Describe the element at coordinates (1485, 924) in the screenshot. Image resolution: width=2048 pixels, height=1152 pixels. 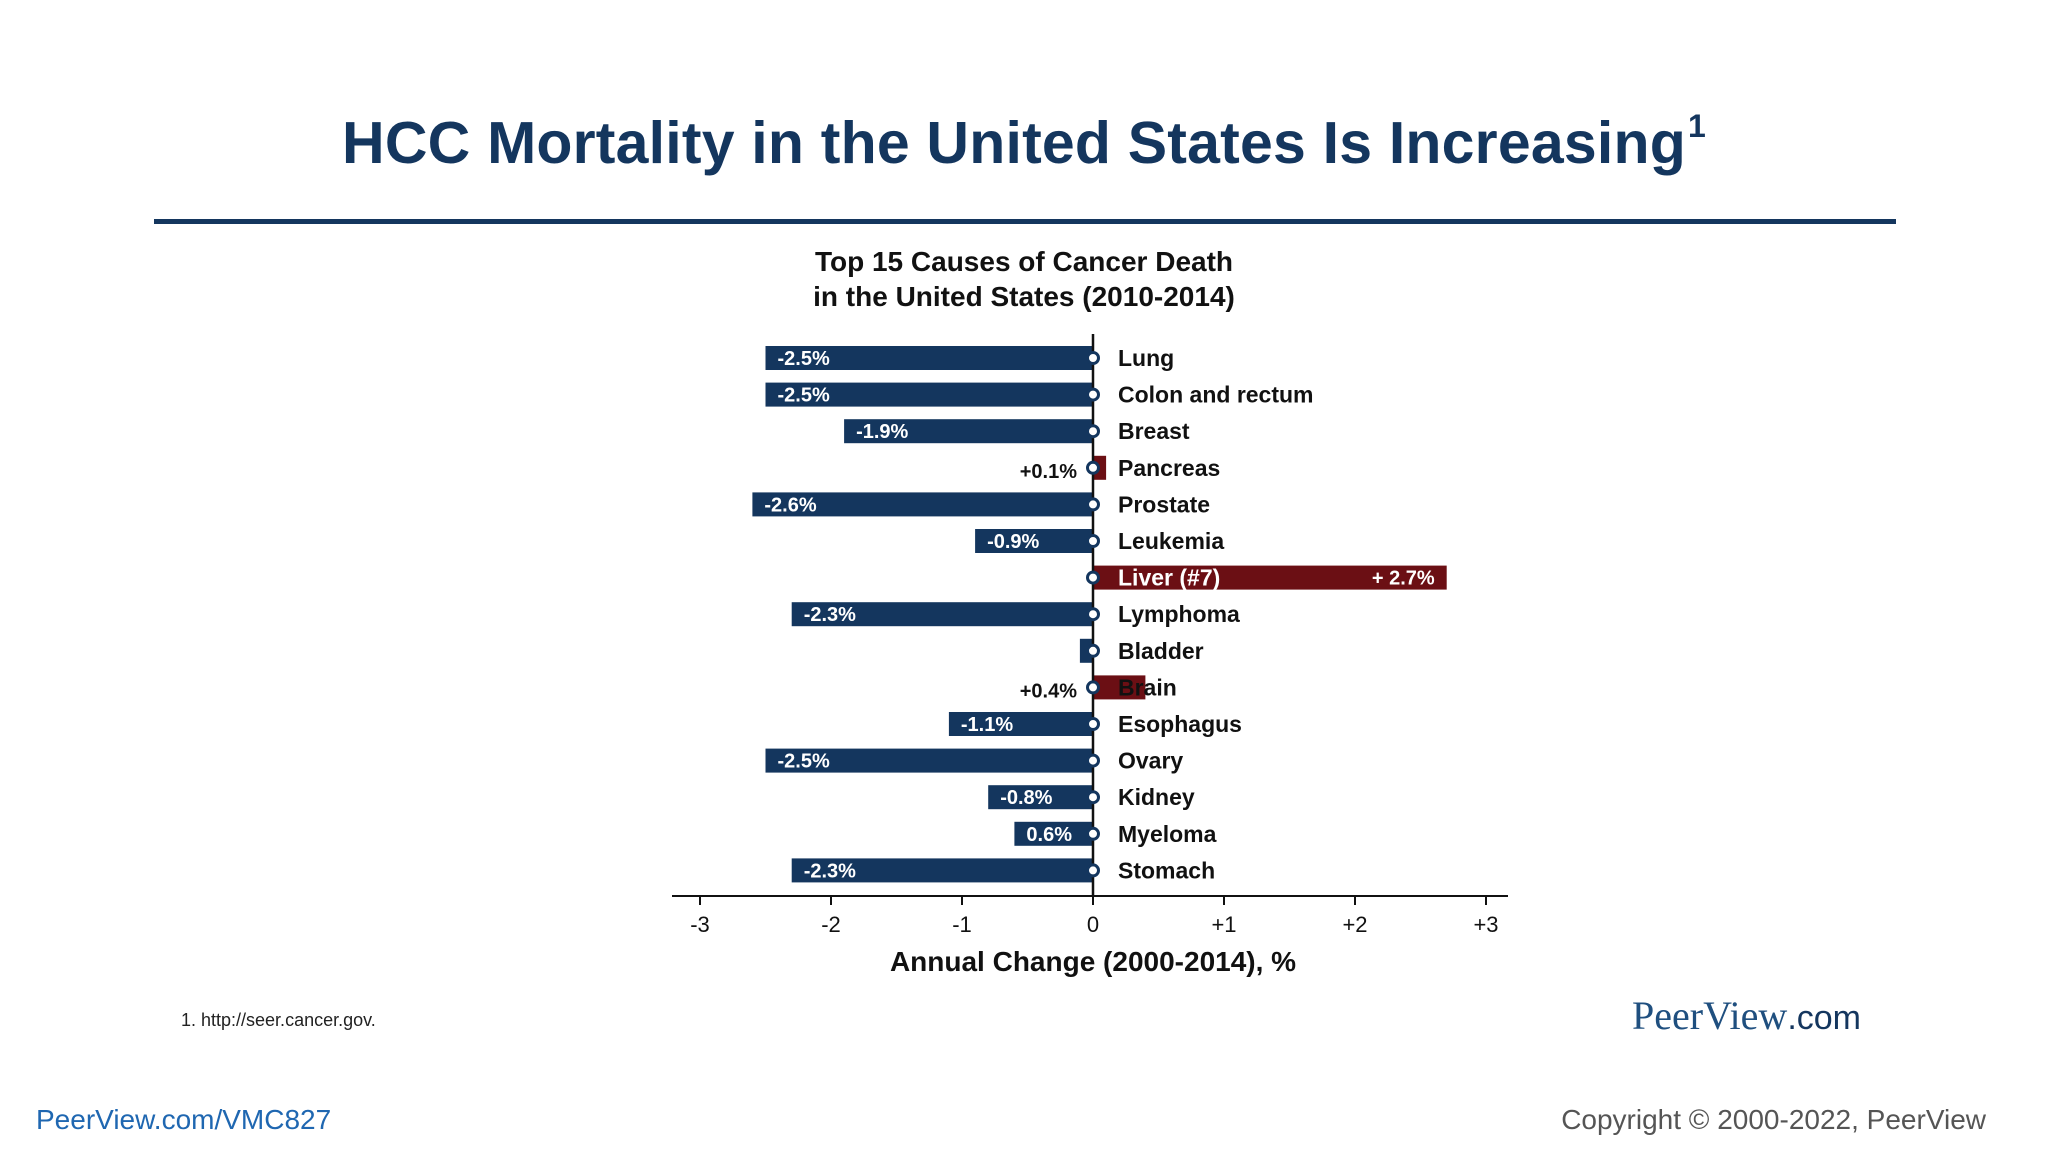
I see `x-tick-label: +3` at that location.